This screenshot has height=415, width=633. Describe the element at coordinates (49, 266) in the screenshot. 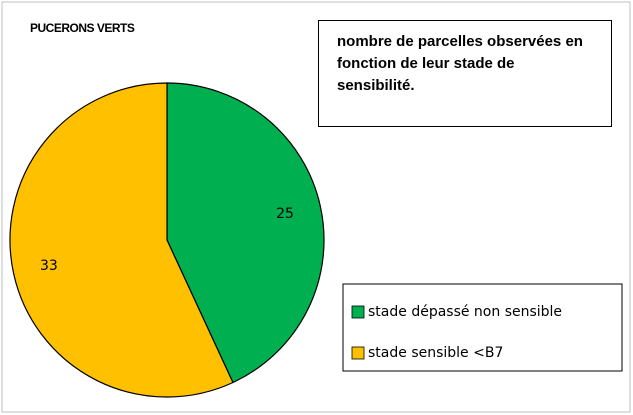

I see `data-label: 33` at that location.